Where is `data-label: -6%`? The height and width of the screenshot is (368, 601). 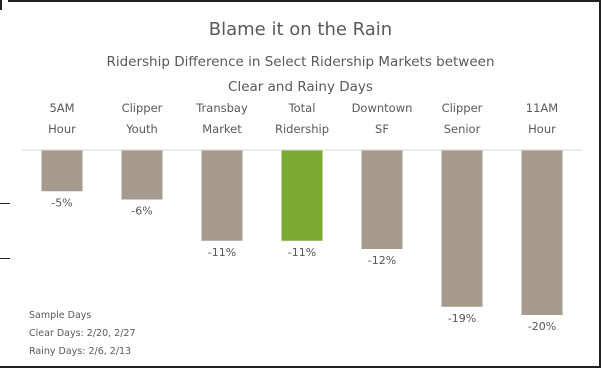
data-label: -6% is located at coordinates (141, 211).